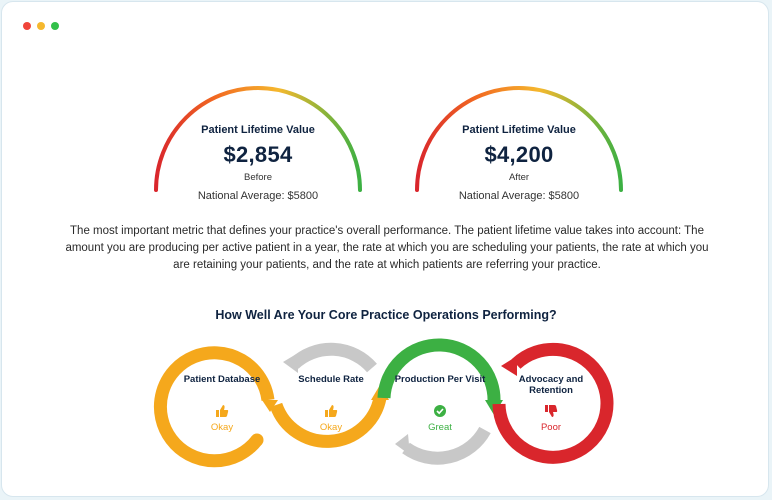  I want to click on connector-upper-left-arrow-icon, so click(290, 363).